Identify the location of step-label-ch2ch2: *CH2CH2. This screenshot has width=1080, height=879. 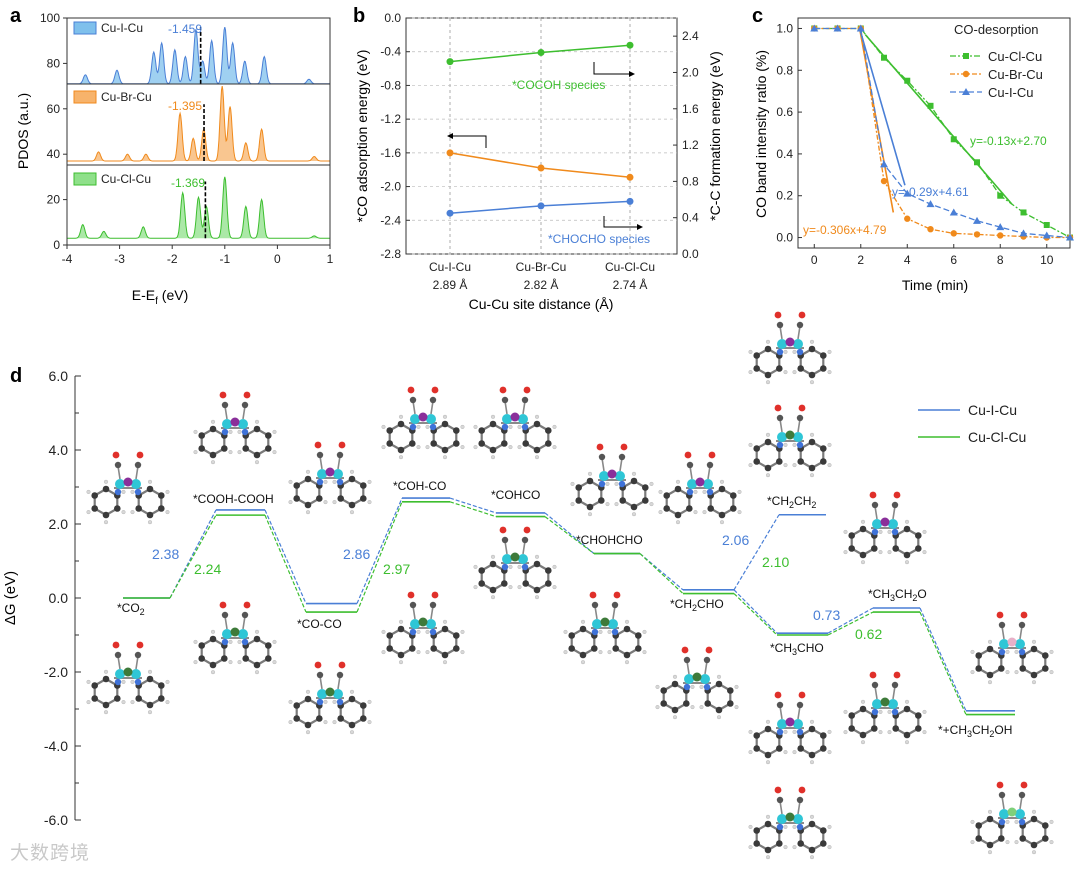
(791, 502).